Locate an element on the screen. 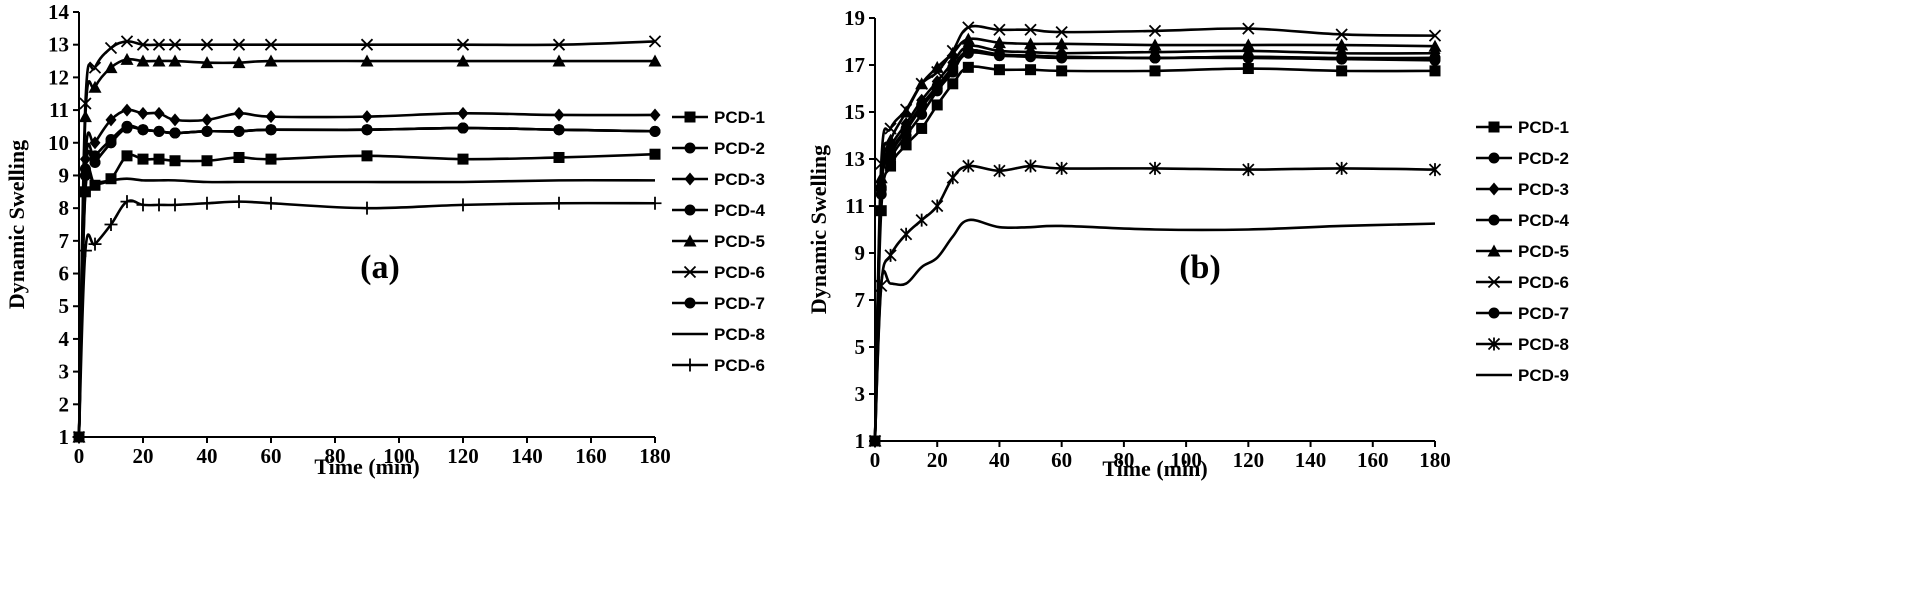  legend-label: PCD-9 is located at coordinates (1543, 375).